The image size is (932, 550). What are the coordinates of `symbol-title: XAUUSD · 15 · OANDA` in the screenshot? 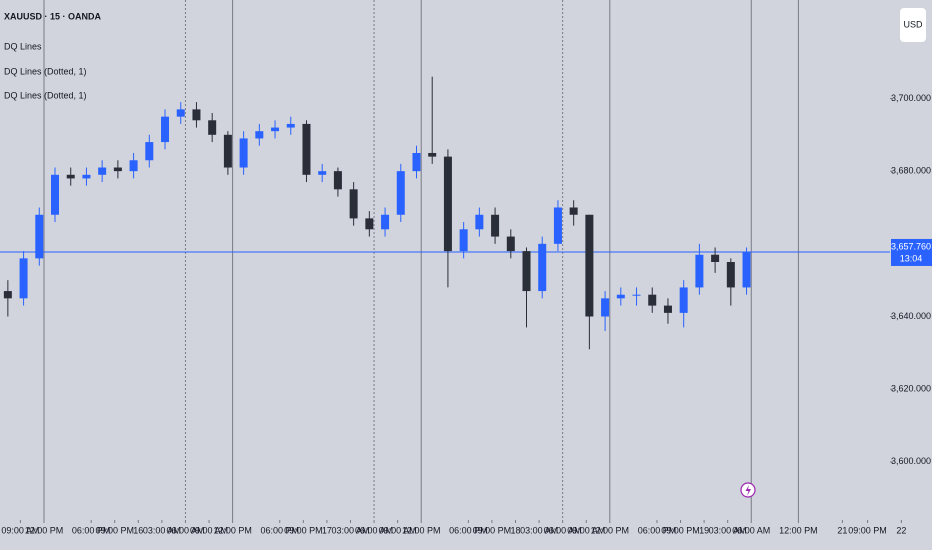 It's located at (53, 16).